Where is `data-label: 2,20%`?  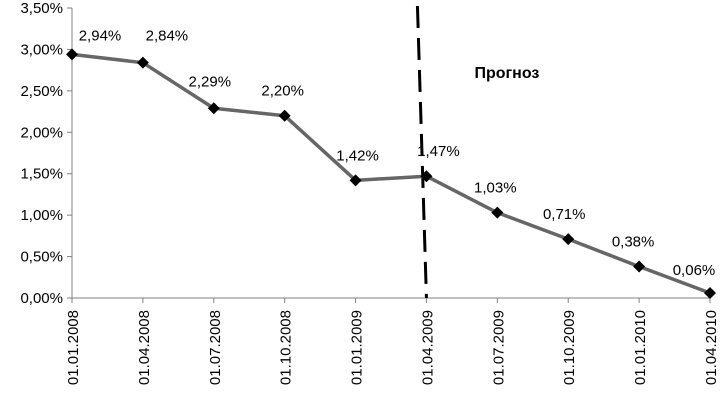 data-label: 2,20% is located at coordinates (282, 91).